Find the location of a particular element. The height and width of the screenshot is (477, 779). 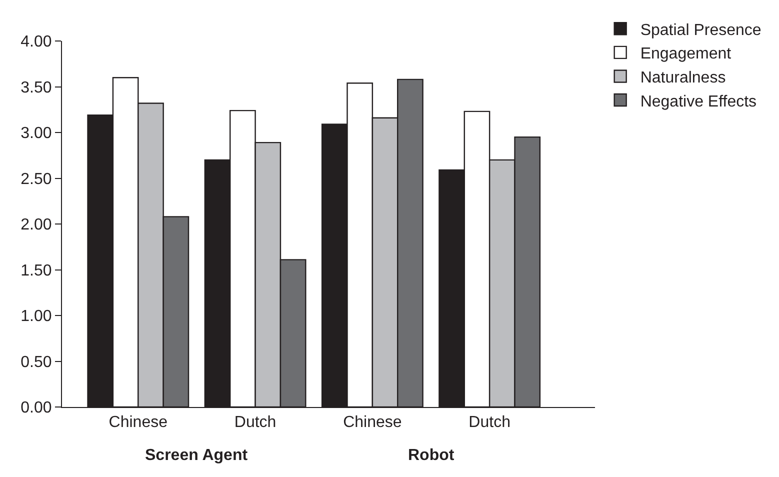

legend-label: Engagement is located at coordinates (686, 54).